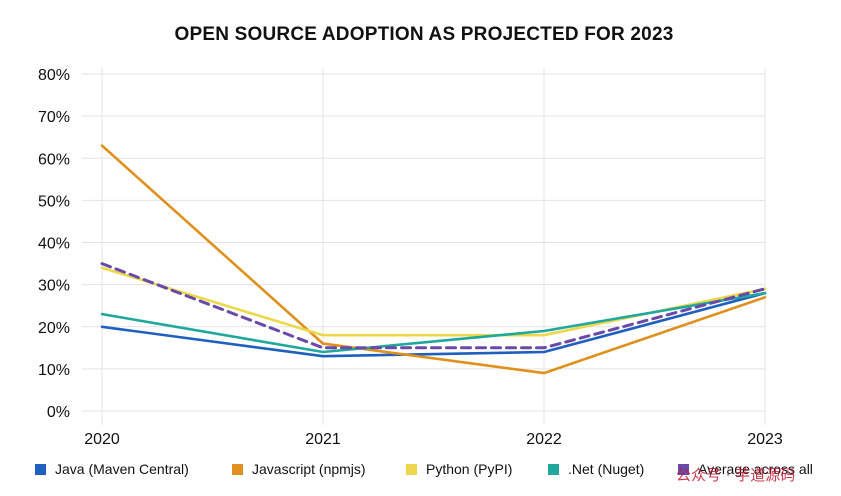 The image size is (841, 496). I want to click on x-tick-label: 2023, so click(765, 439).